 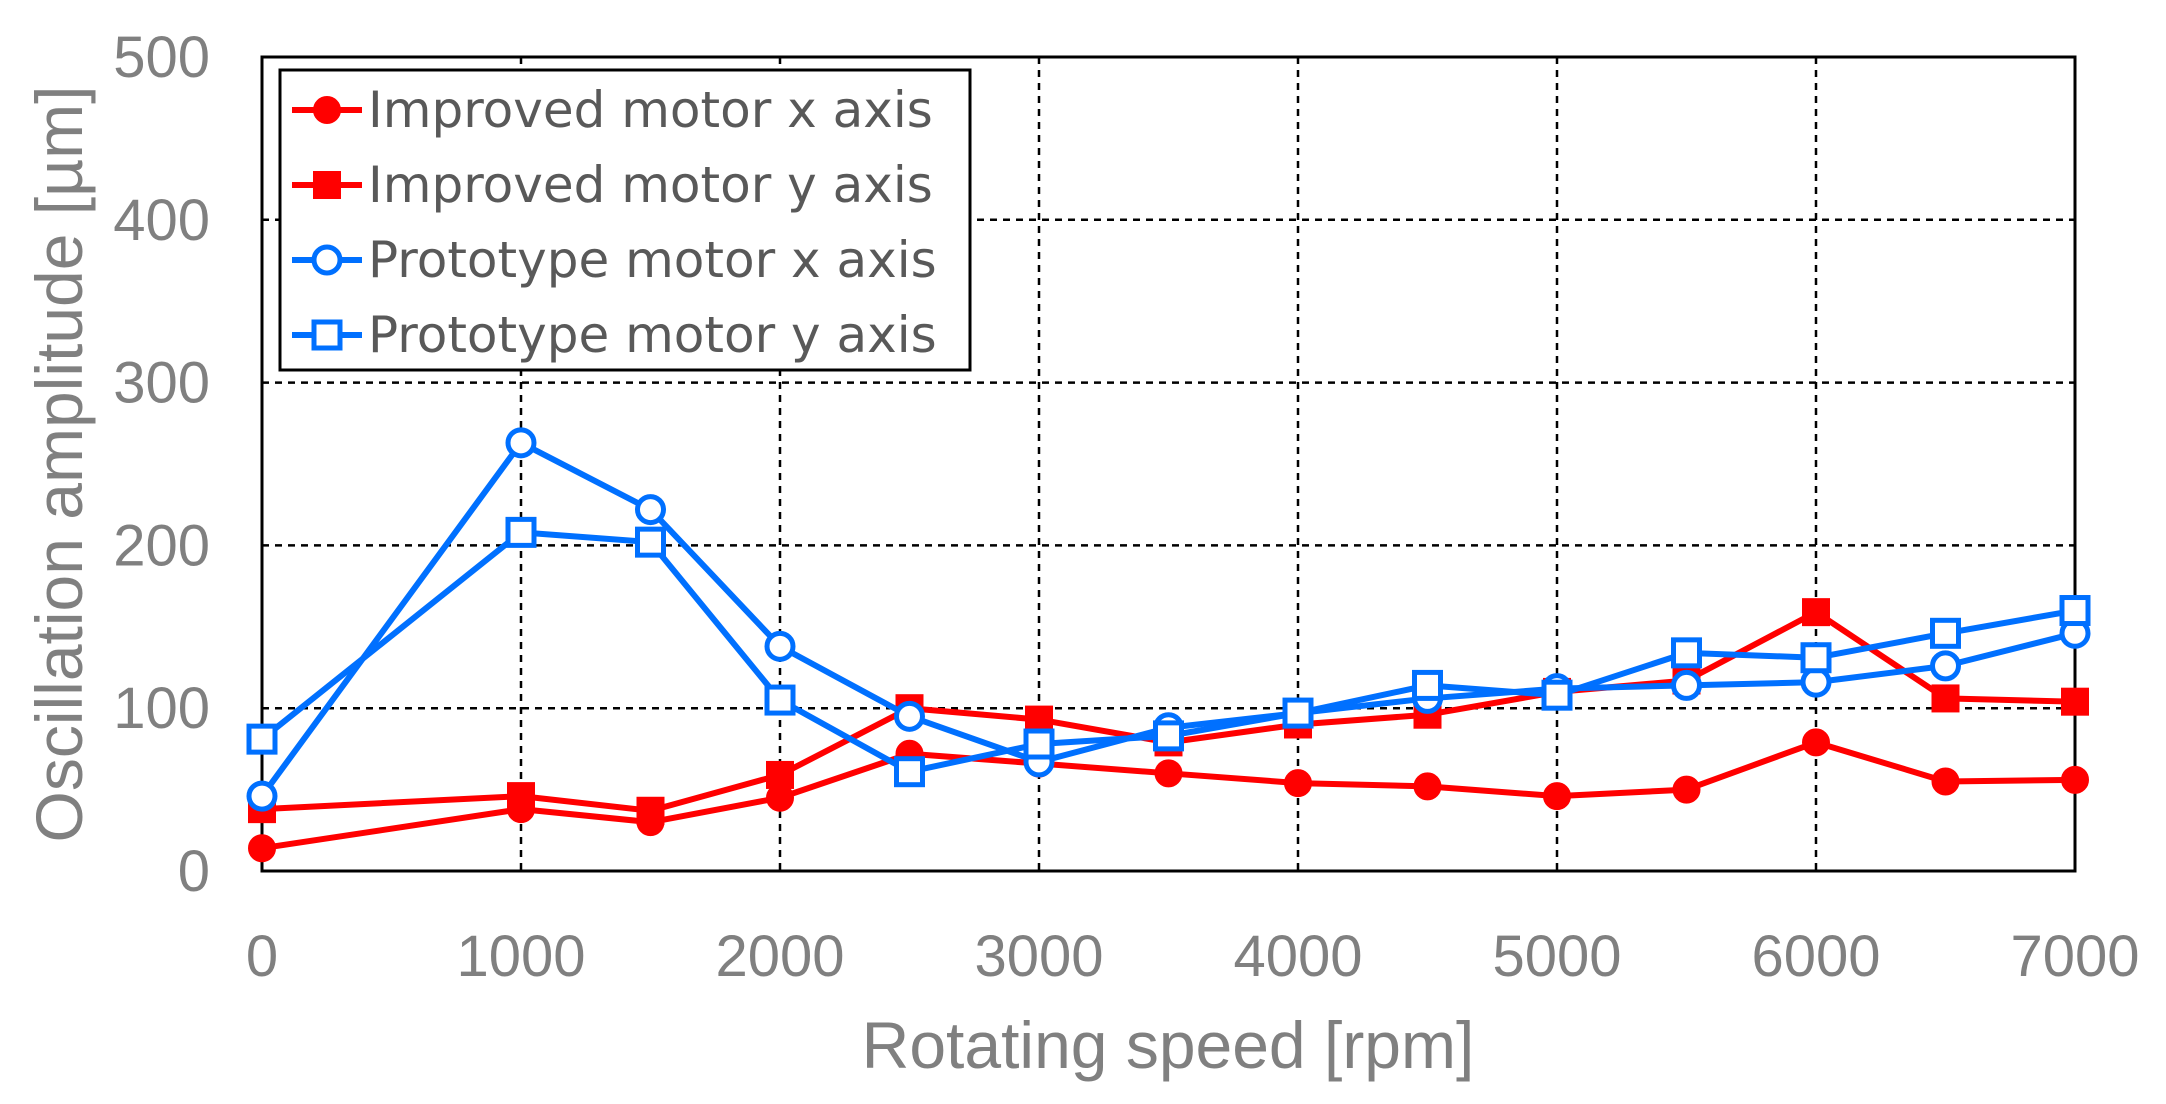 What do you see at coordinates (262, 956) in the screenshot?
I see `x-tick-label: 0` at bounding box center [262, 956].